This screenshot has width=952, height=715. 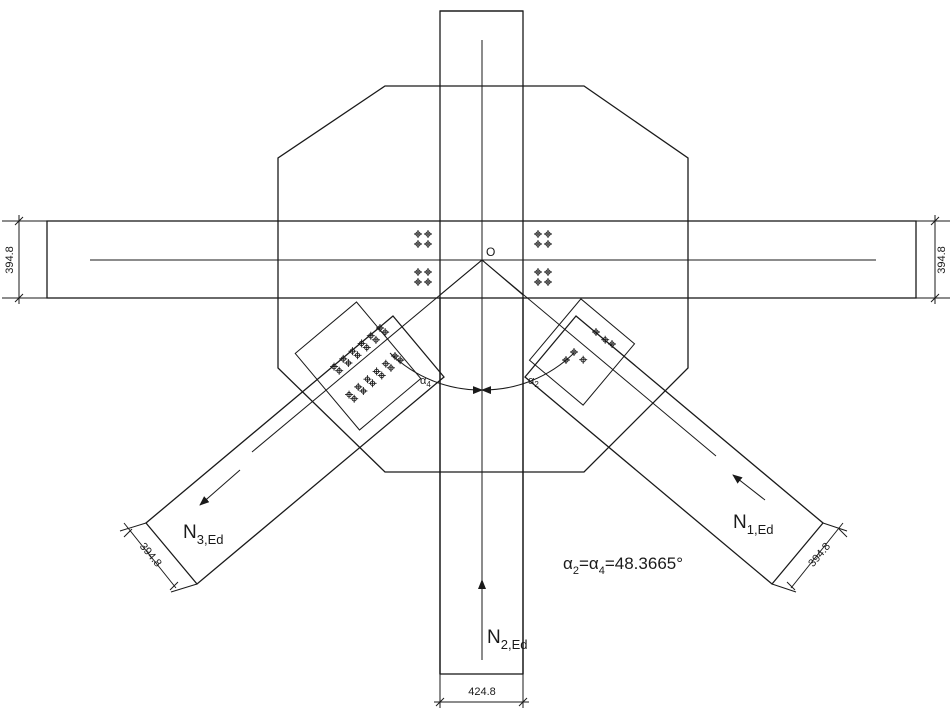 I want to click on angle-value-note: α2=α4=48.3665°, so click(x=623, y=565).